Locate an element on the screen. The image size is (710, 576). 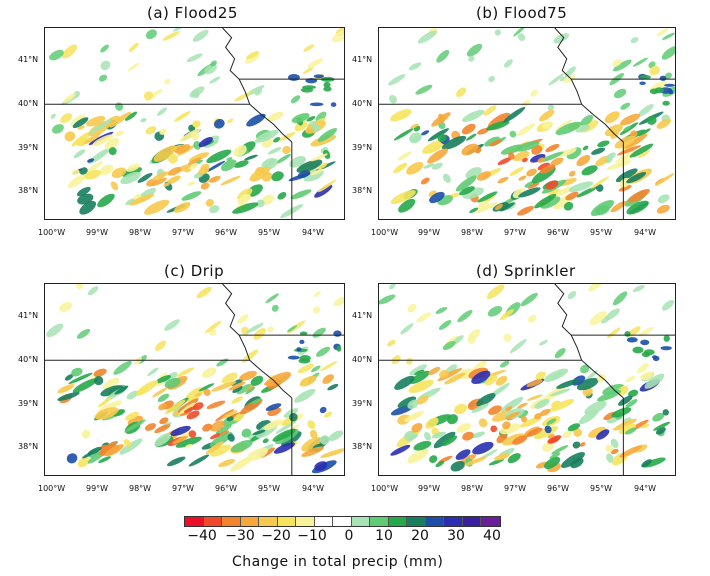
colorbar-tick-label: −30 is located at coordinates (240, 536).